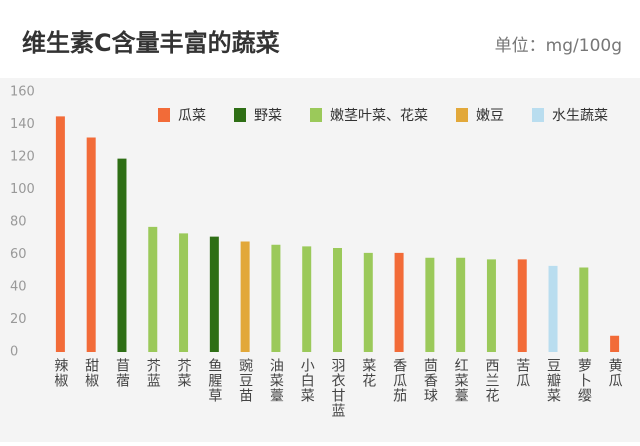 The height and width of the screenshot is (446, 640). I want to click on legend-label: 嫩豆, so click(490, 116).